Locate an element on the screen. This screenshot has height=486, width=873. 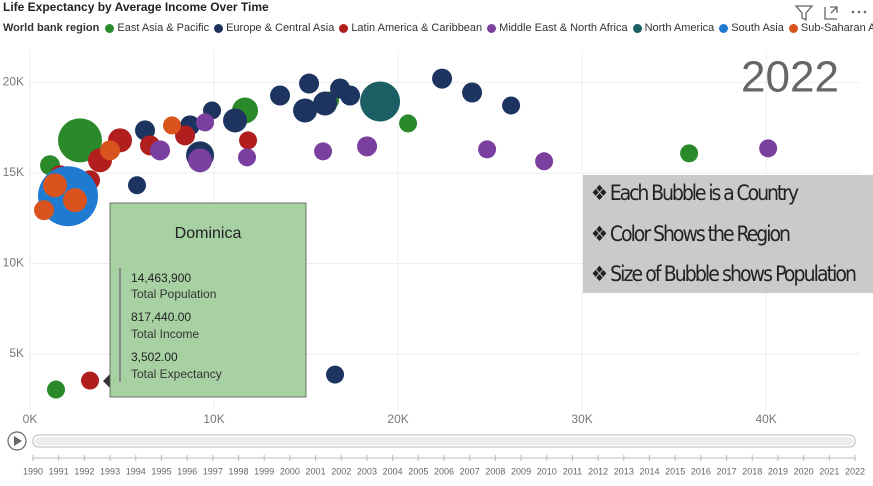
y-tick-label: 15K is located at coordinates (13, 172).